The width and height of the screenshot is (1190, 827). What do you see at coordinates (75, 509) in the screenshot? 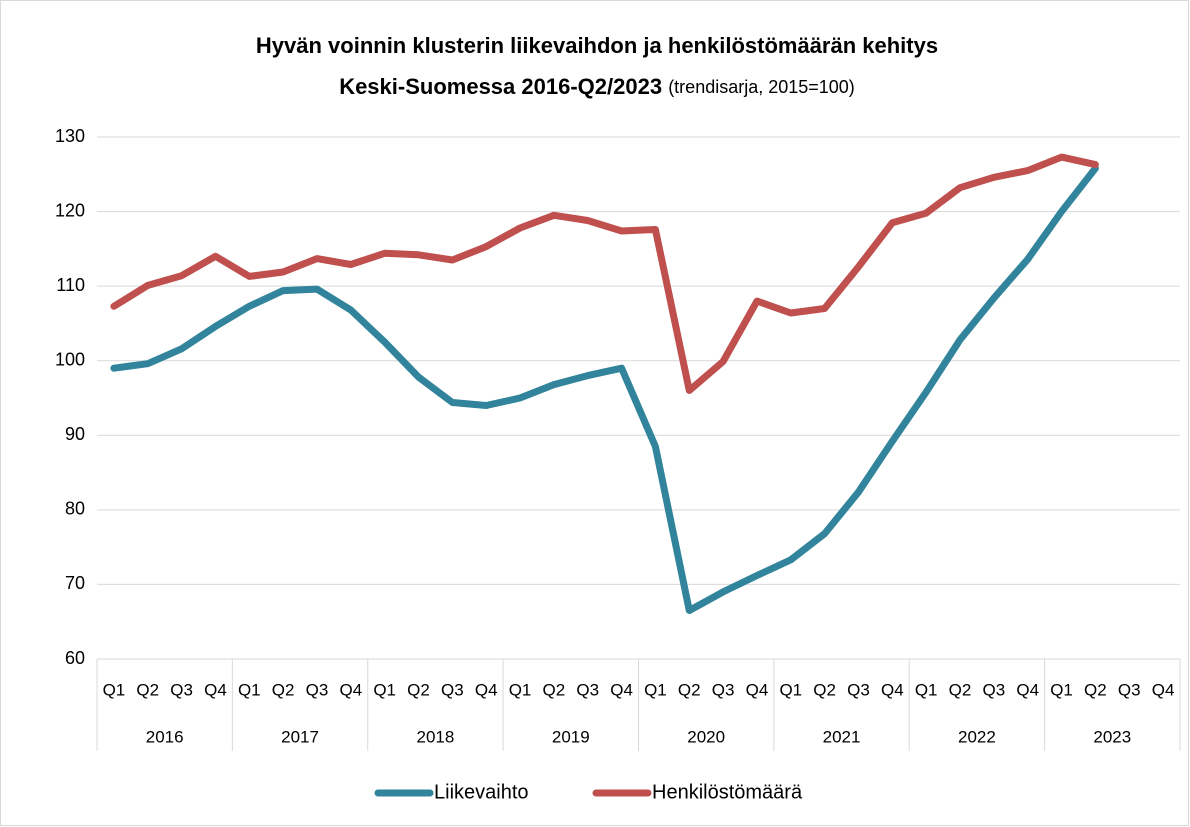
I see `y-tick-label: 80` at bounding box center [75, 509].